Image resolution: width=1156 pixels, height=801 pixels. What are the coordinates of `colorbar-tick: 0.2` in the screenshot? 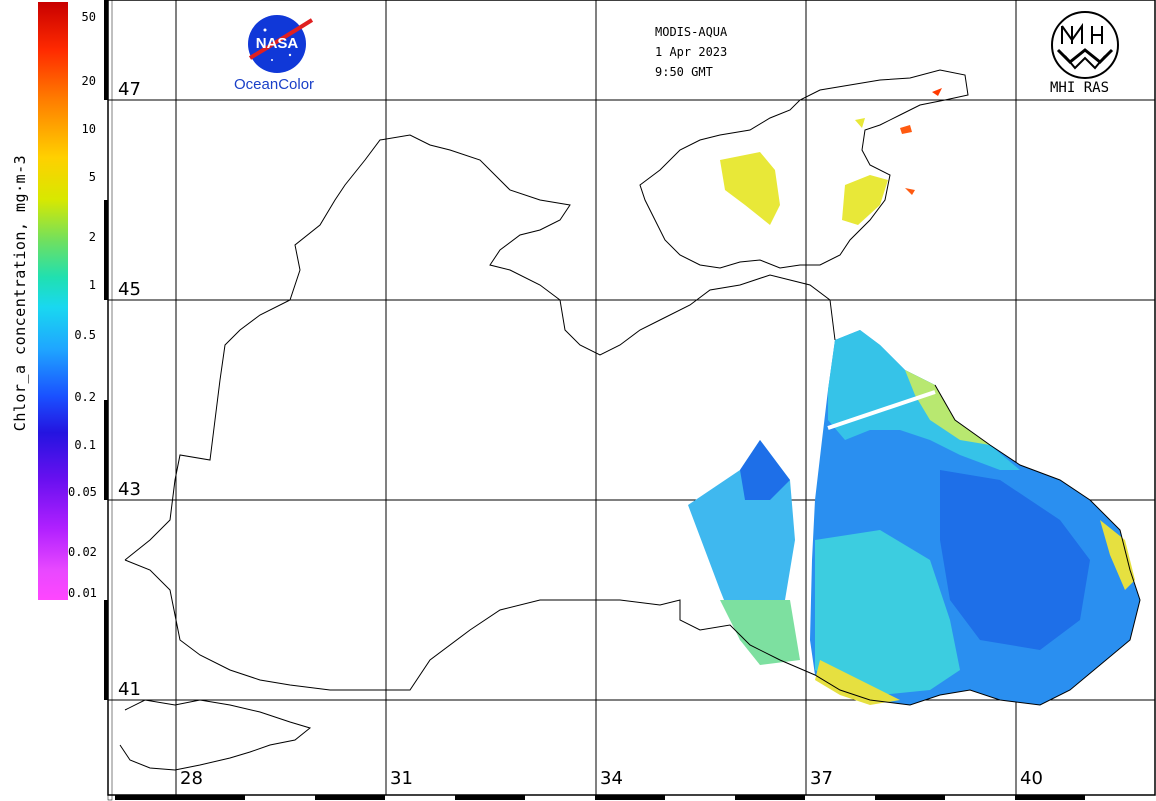 It's located at (85, 397).